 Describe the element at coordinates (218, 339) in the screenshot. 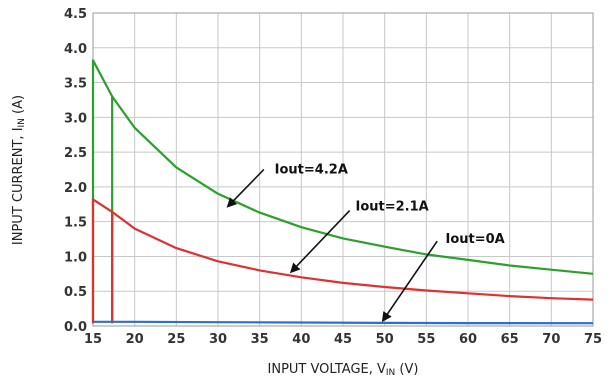

I see `x-tick-label: 30` at that location.